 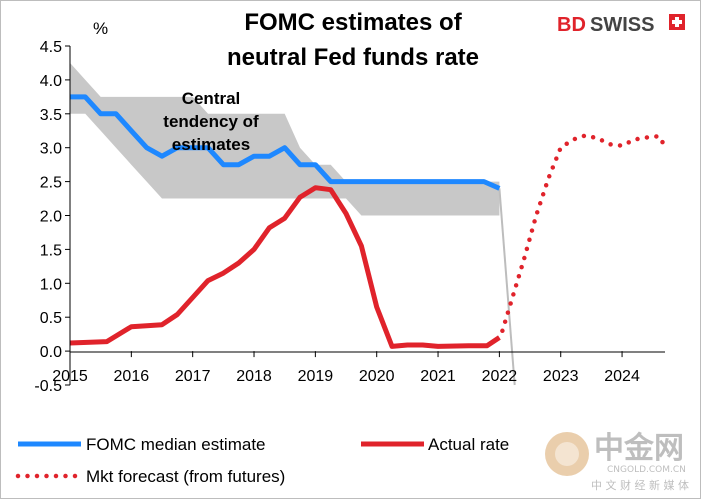 What do you see at coordinates (185, 476) in the screenshot?
I see `legend-label-forecast: Mkt forecast (from futures)` at bounding box center [185, 476].